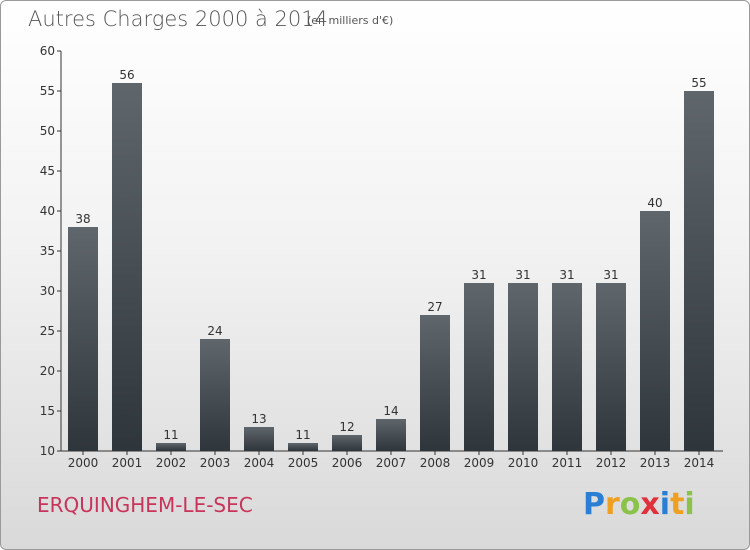  What do you see at coordinates (654, 203) in the screenshot?
I see `value-label-2013: 40` at bounding box center [654, 203].